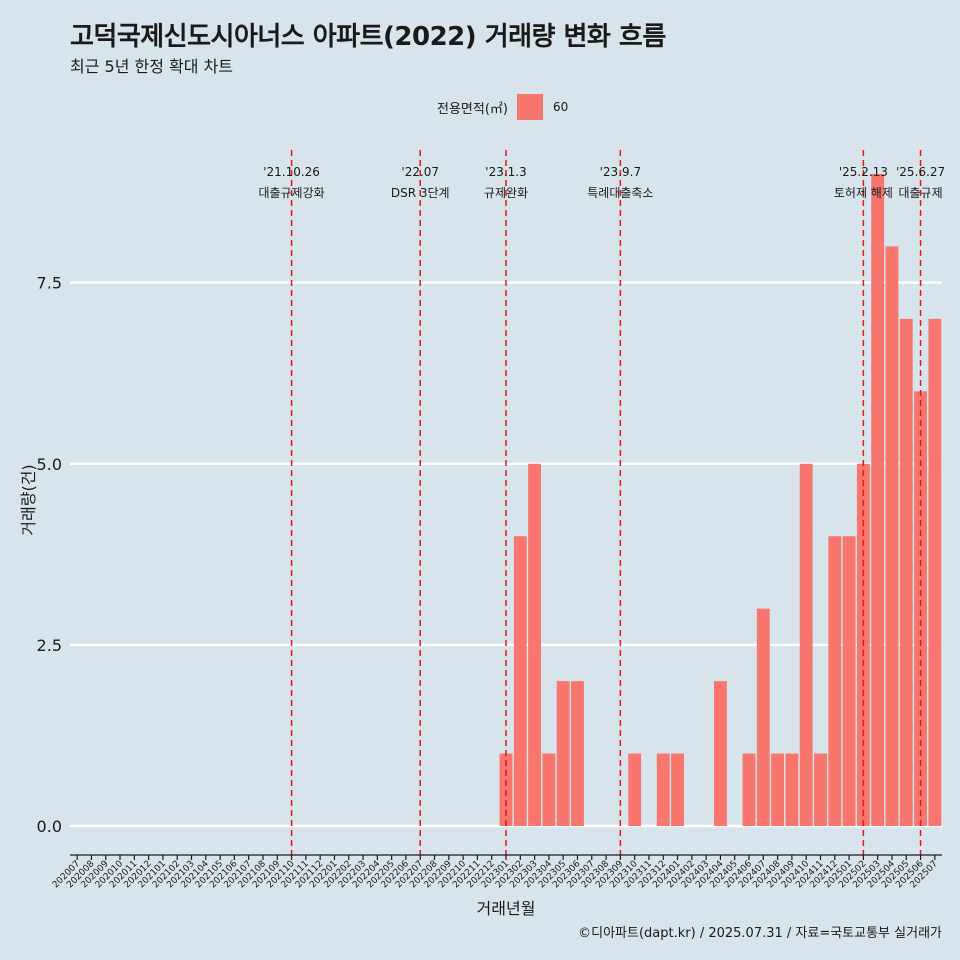 The width and height of the screenshot is (960, 960). What do you see at coordinates (49, 283) in the screenshot?
I see `y-tick-label: 7.5` at bounding box center [49, 283].